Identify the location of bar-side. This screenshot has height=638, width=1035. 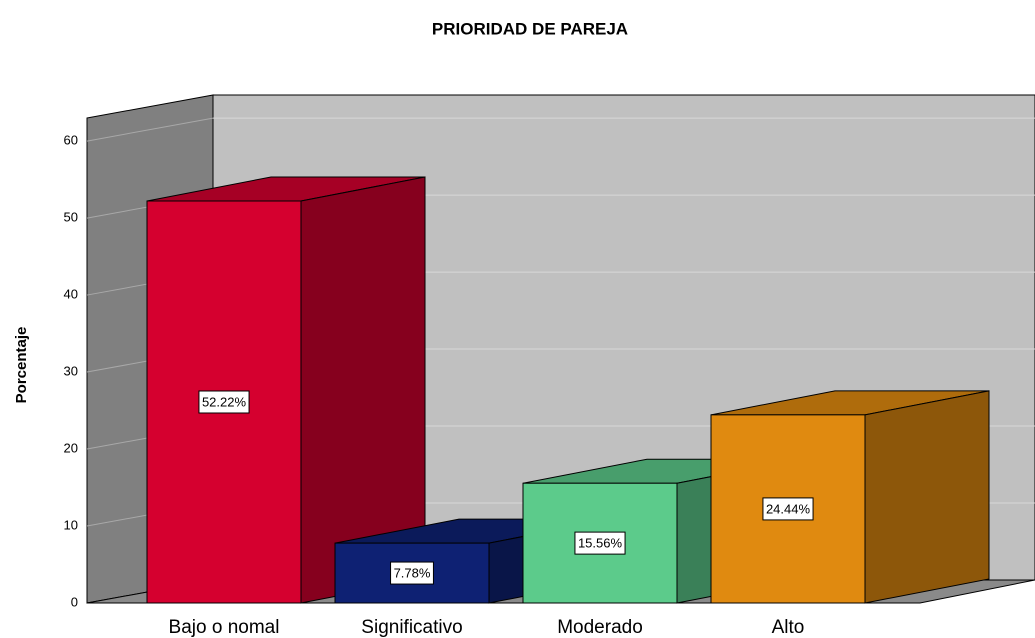
(927, 497).